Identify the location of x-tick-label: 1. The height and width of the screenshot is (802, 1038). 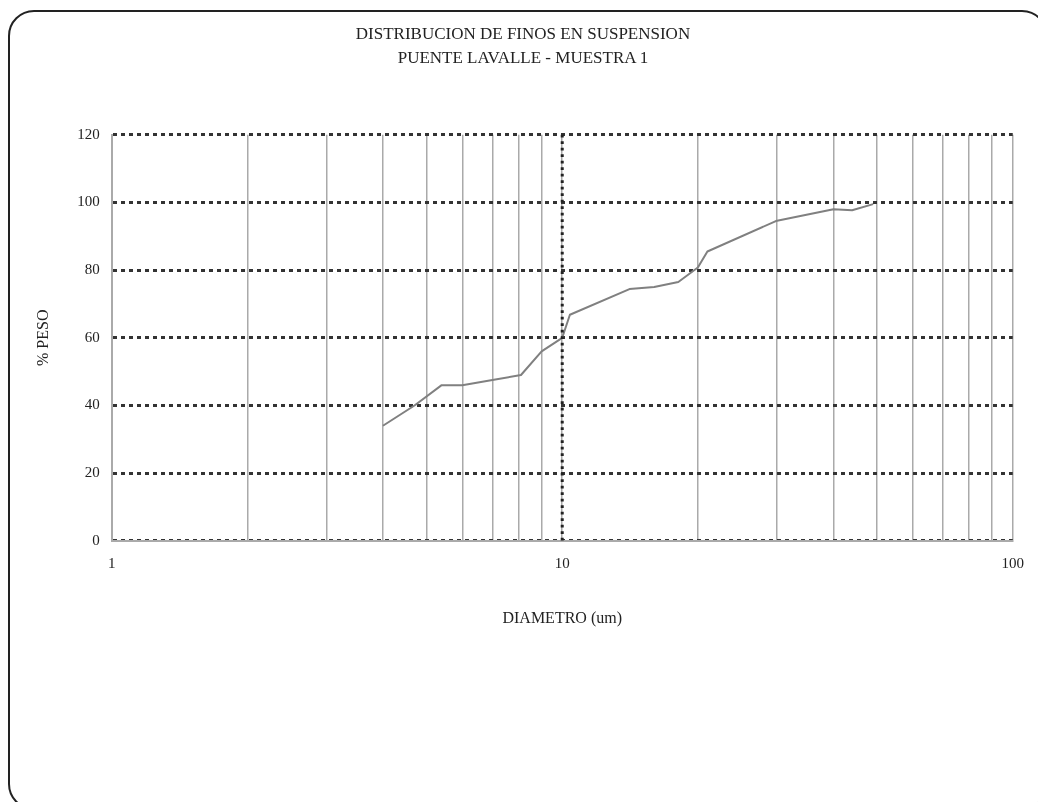
(111, 562).